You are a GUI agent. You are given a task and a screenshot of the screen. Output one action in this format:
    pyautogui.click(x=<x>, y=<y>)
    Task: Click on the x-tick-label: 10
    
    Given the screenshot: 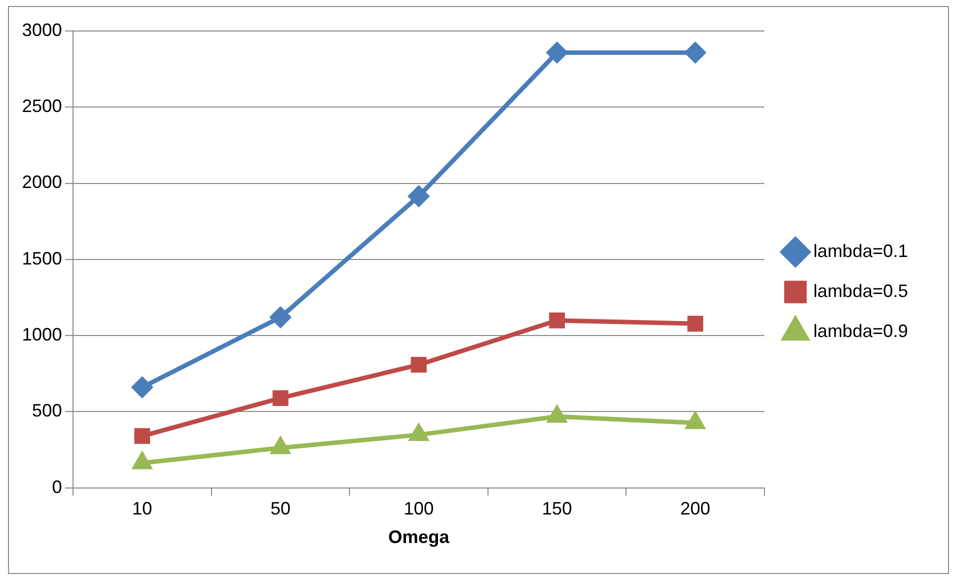 What is the action you would take?
    pyautogui.click(x=142, y=508)
    